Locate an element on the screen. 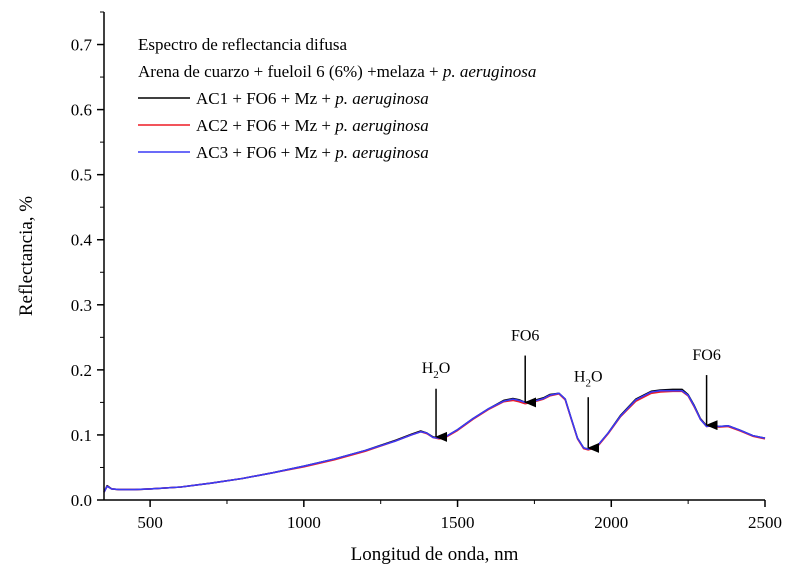  y-axis-title: Reflectancia, % is located at coordinates (26, 256).